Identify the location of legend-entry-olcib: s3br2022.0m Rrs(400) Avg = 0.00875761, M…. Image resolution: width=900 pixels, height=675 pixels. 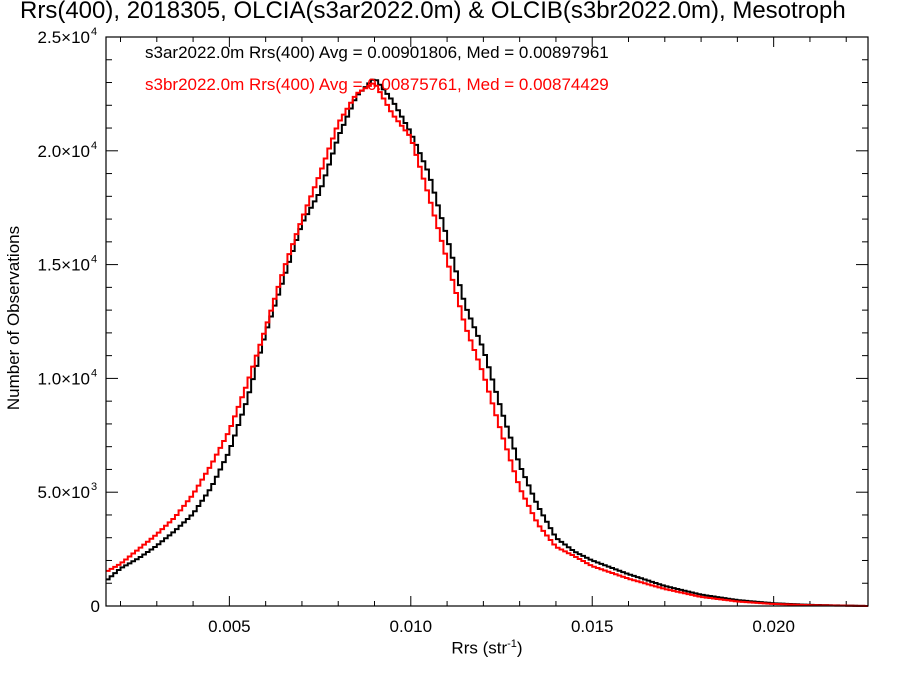
(377, 84).